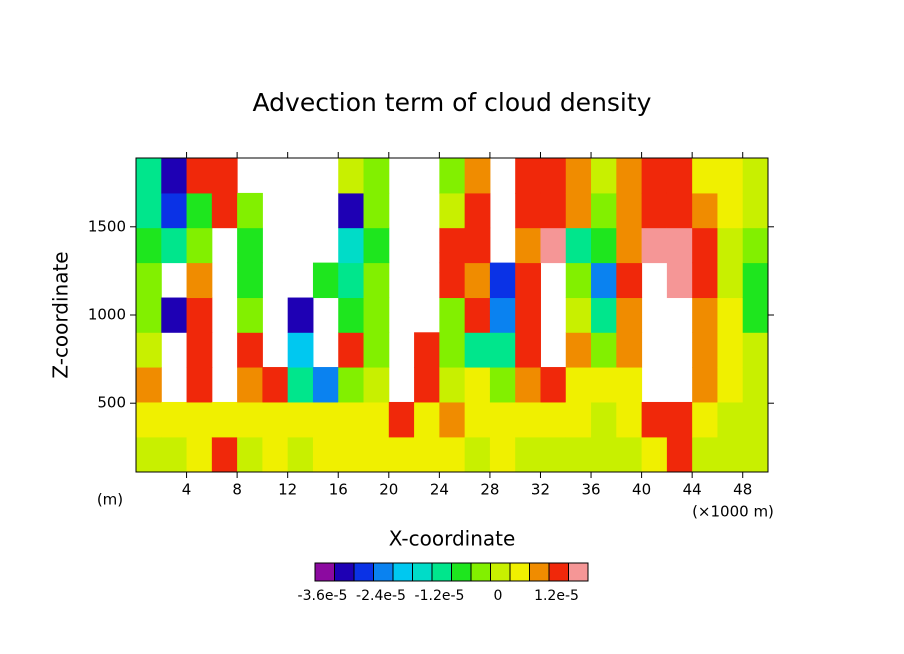  I want to click on x-tick-label: 16, so click(338, 490).